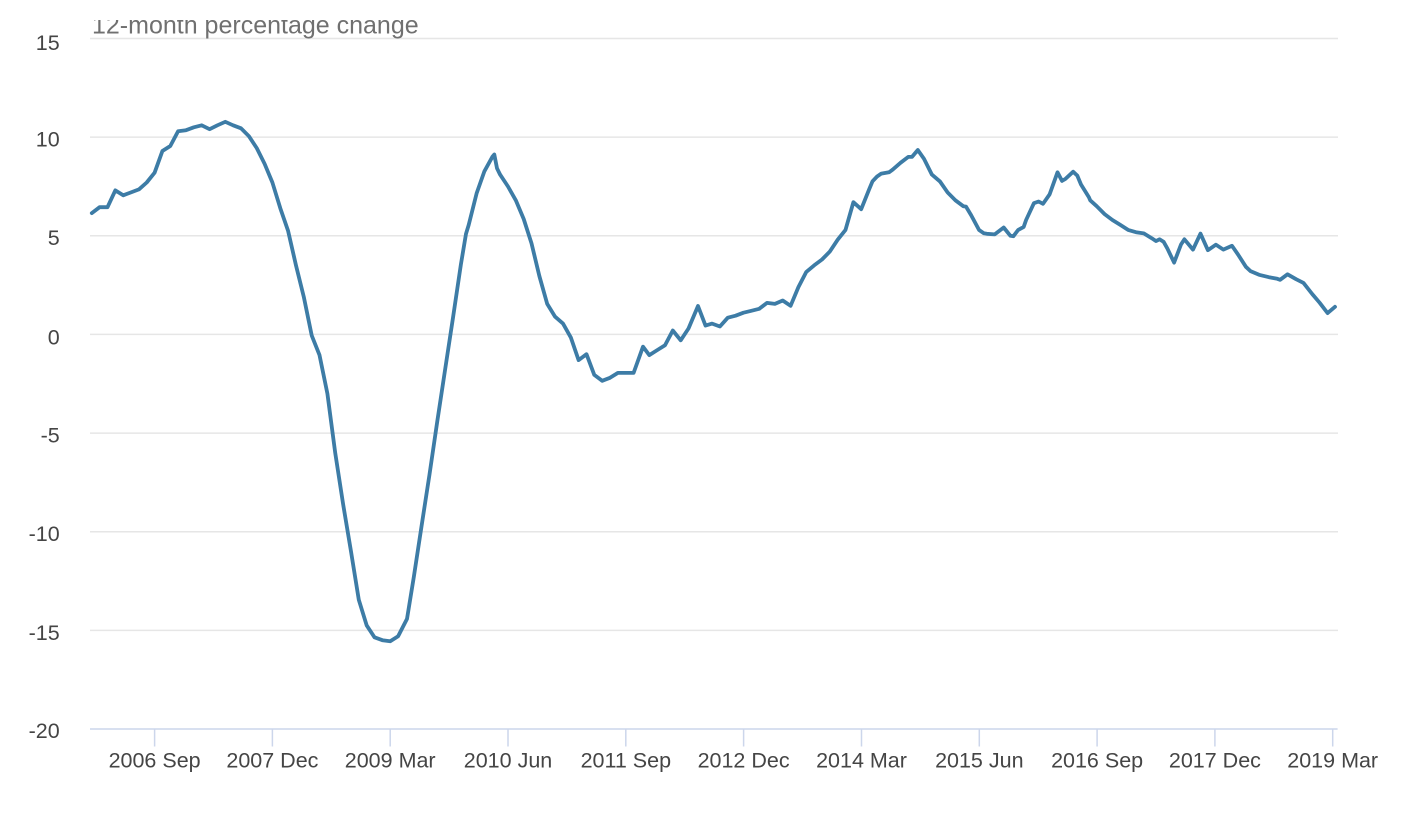 The width and height of the screenshot is (1404, 815). What do you see at coordinates (48, 139) in the screenshot?
I see `svg-text: 10` at bounding box center [48, 139].